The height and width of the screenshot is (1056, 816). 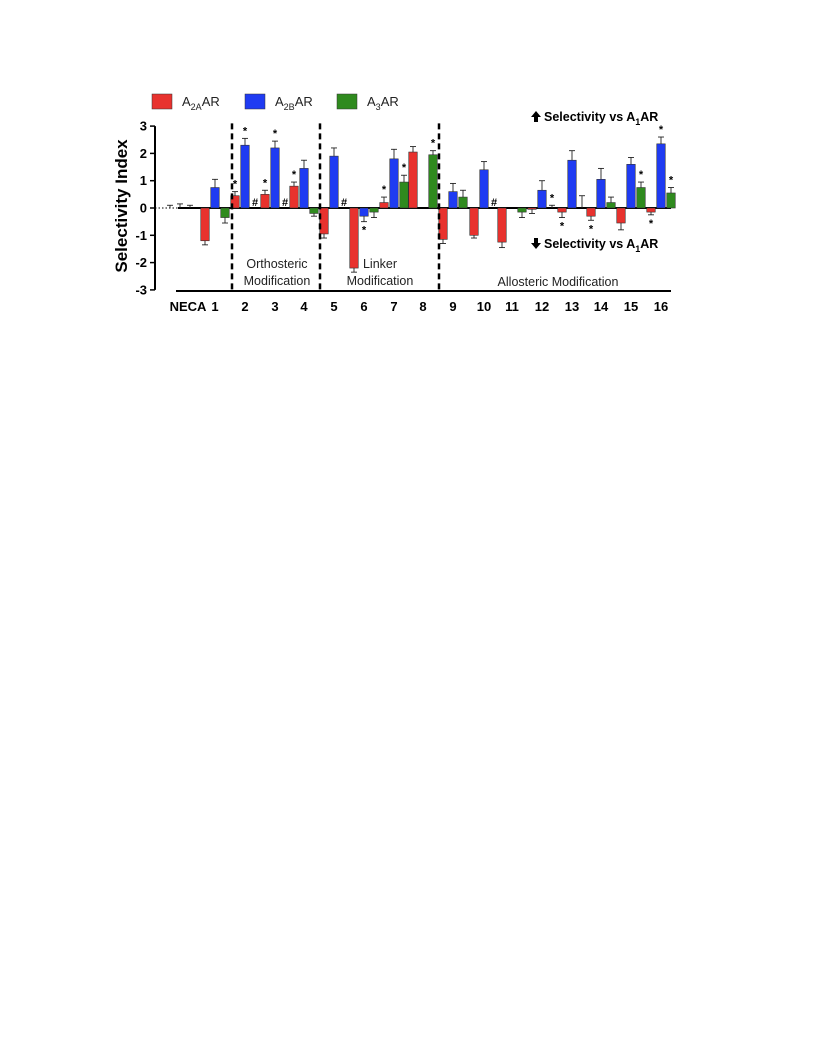 What do you see at coordinates (333, 306) in the screenshot?
I see `x-tick-label: 5` at bounding box center [333, 306].